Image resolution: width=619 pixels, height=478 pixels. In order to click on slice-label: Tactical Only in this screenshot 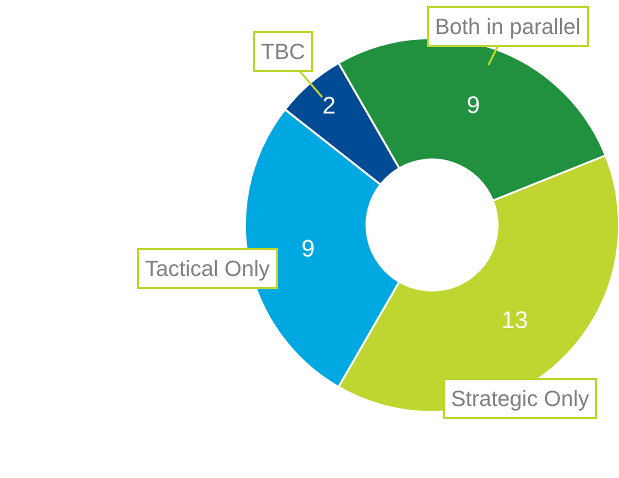, I will do `click(207, 268)`.